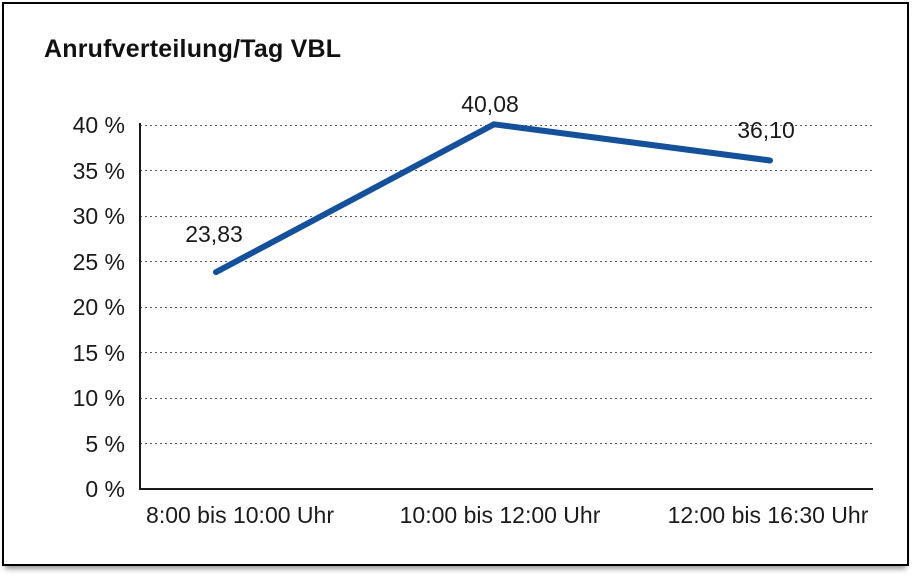  Describe the element at coordinates (490, 104) in the screenshot. I see `data-point-label: 40,08` at that location.